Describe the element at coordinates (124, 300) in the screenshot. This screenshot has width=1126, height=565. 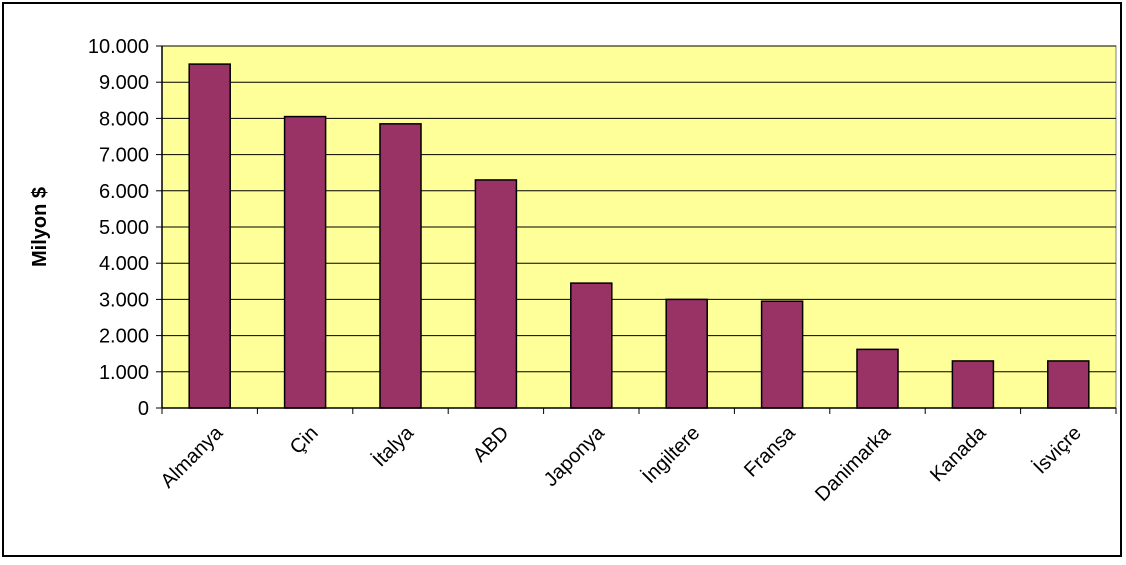
I see `y-tick-label: 3.000` at that location.